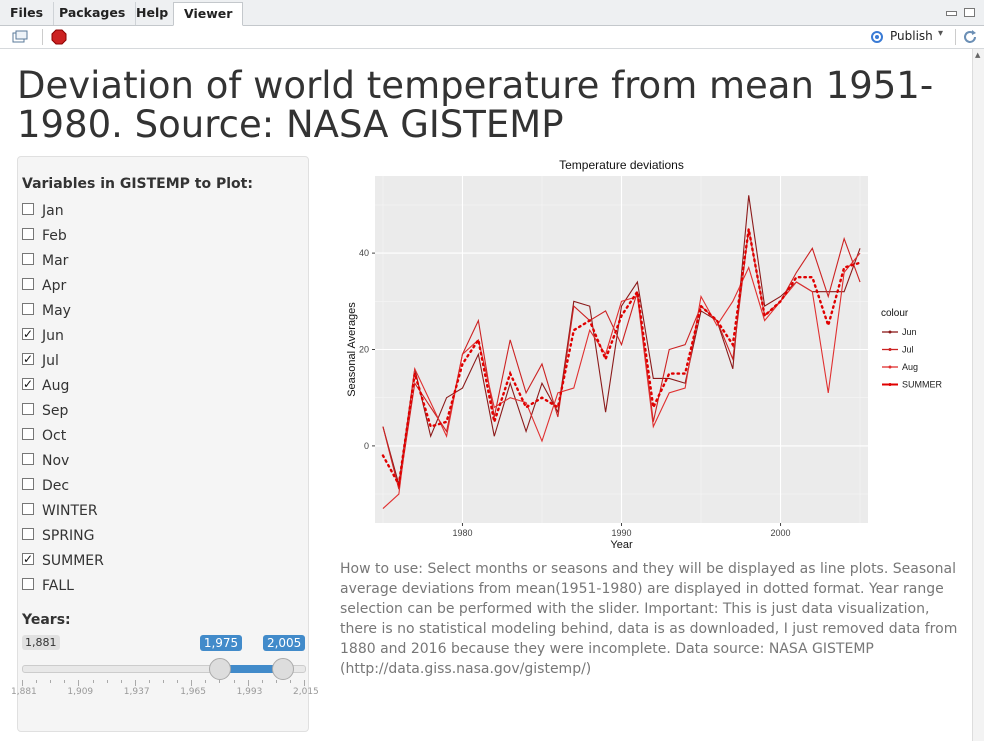  Describe the element at coordinates (970, 37) in the screenshot. I see `refresh-icon` at that location.